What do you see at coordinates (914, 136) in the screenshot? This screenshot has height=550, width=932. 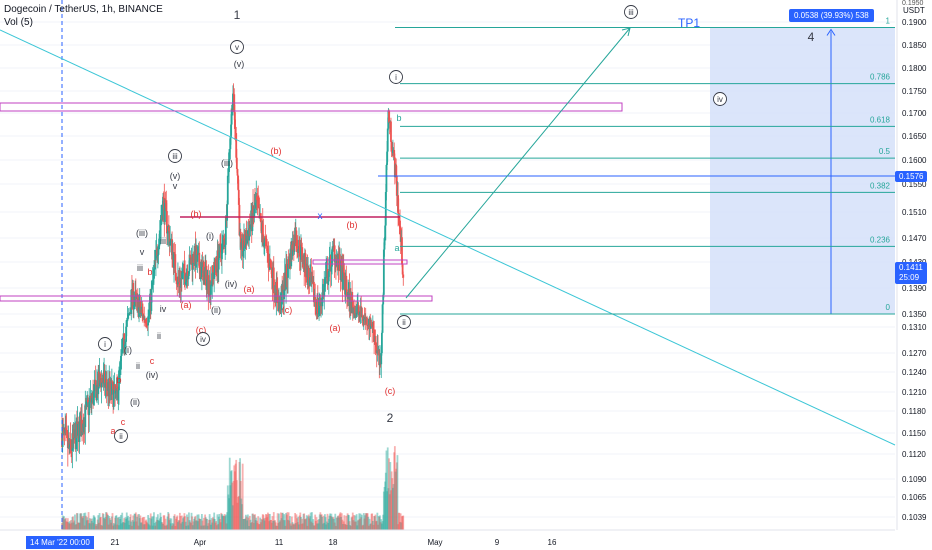 I see `price-tick: 0.1650` at bounding box center [914, 136].